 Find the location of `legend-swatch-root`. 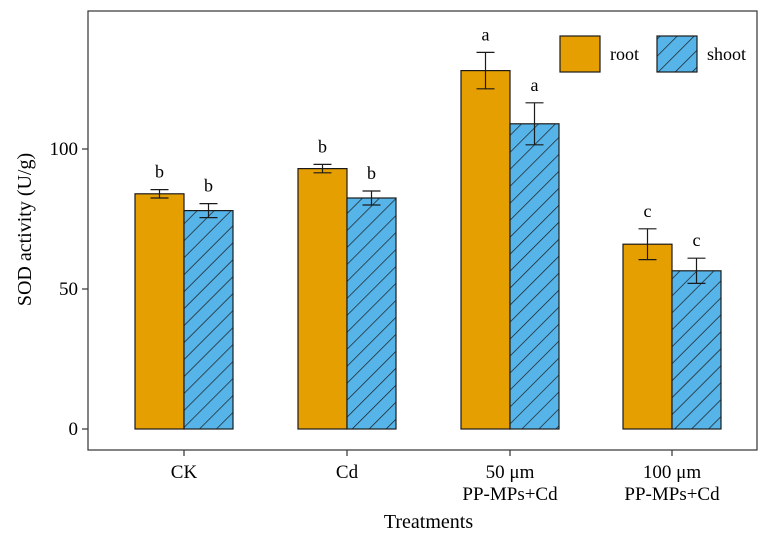

legend-swatch-root is located at coordinates (580, 54).